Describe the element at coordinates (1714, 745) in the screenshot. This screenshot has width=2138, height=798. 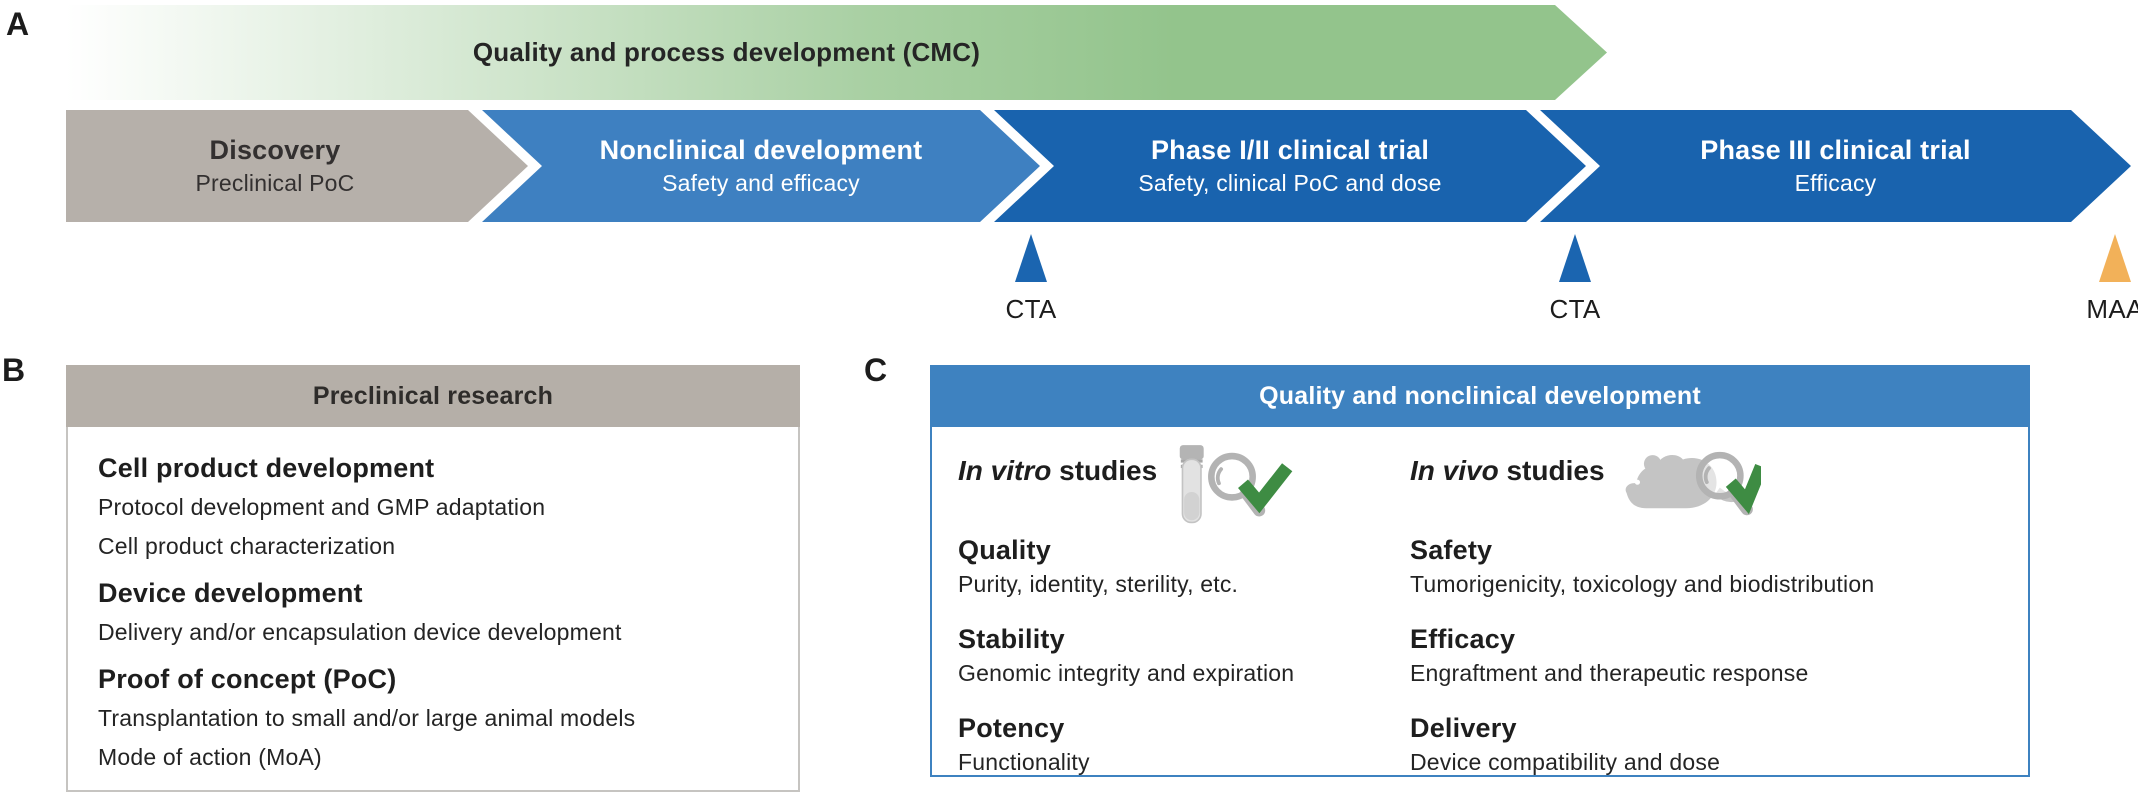
I see `delivery-section: Delivery Device compatibility and dose` at that location.